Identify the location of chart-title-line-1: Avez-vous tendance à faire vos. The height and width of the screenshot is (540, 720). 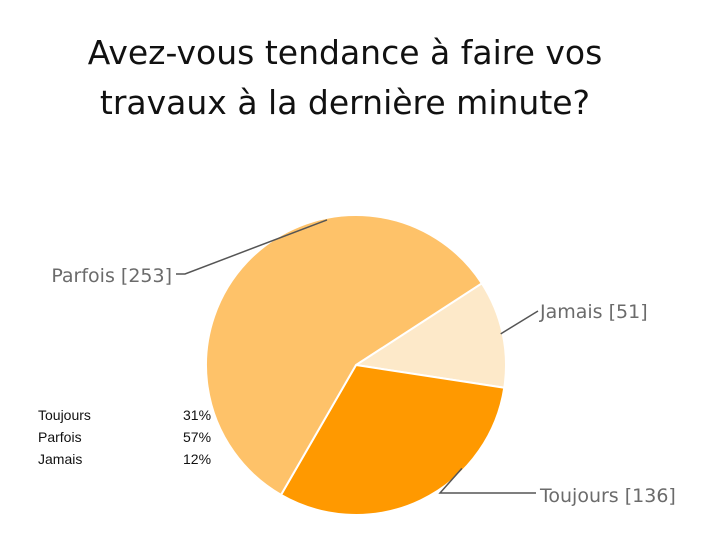
(345, 52).